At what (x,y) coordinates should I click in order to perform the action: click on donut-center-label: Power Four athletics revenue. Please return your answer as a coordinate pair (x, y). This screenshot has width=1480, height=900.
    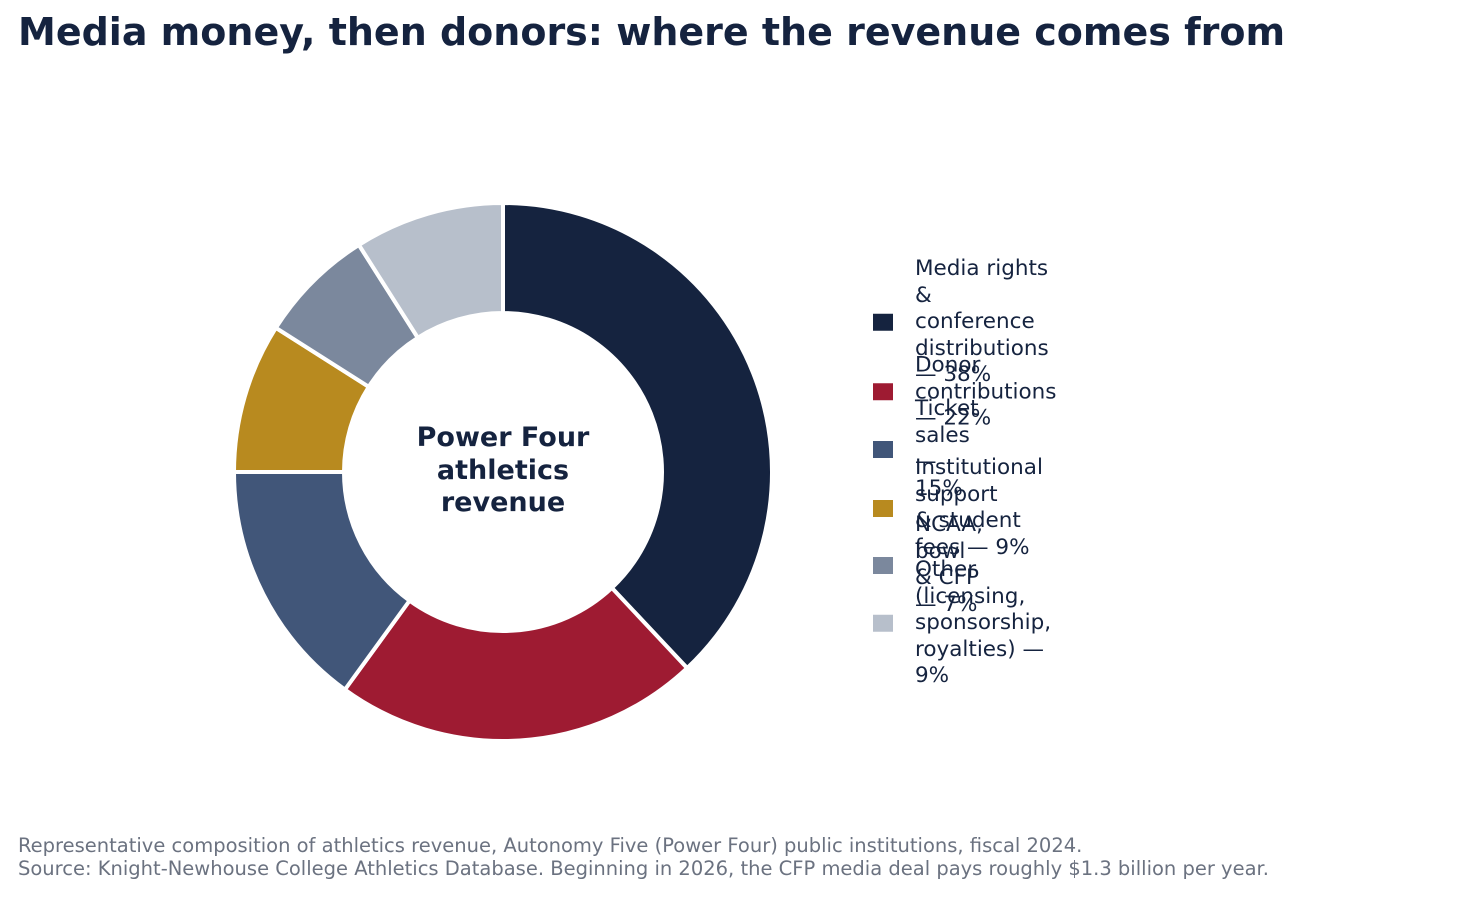
    Looking at the image, I should click on (503, 471).